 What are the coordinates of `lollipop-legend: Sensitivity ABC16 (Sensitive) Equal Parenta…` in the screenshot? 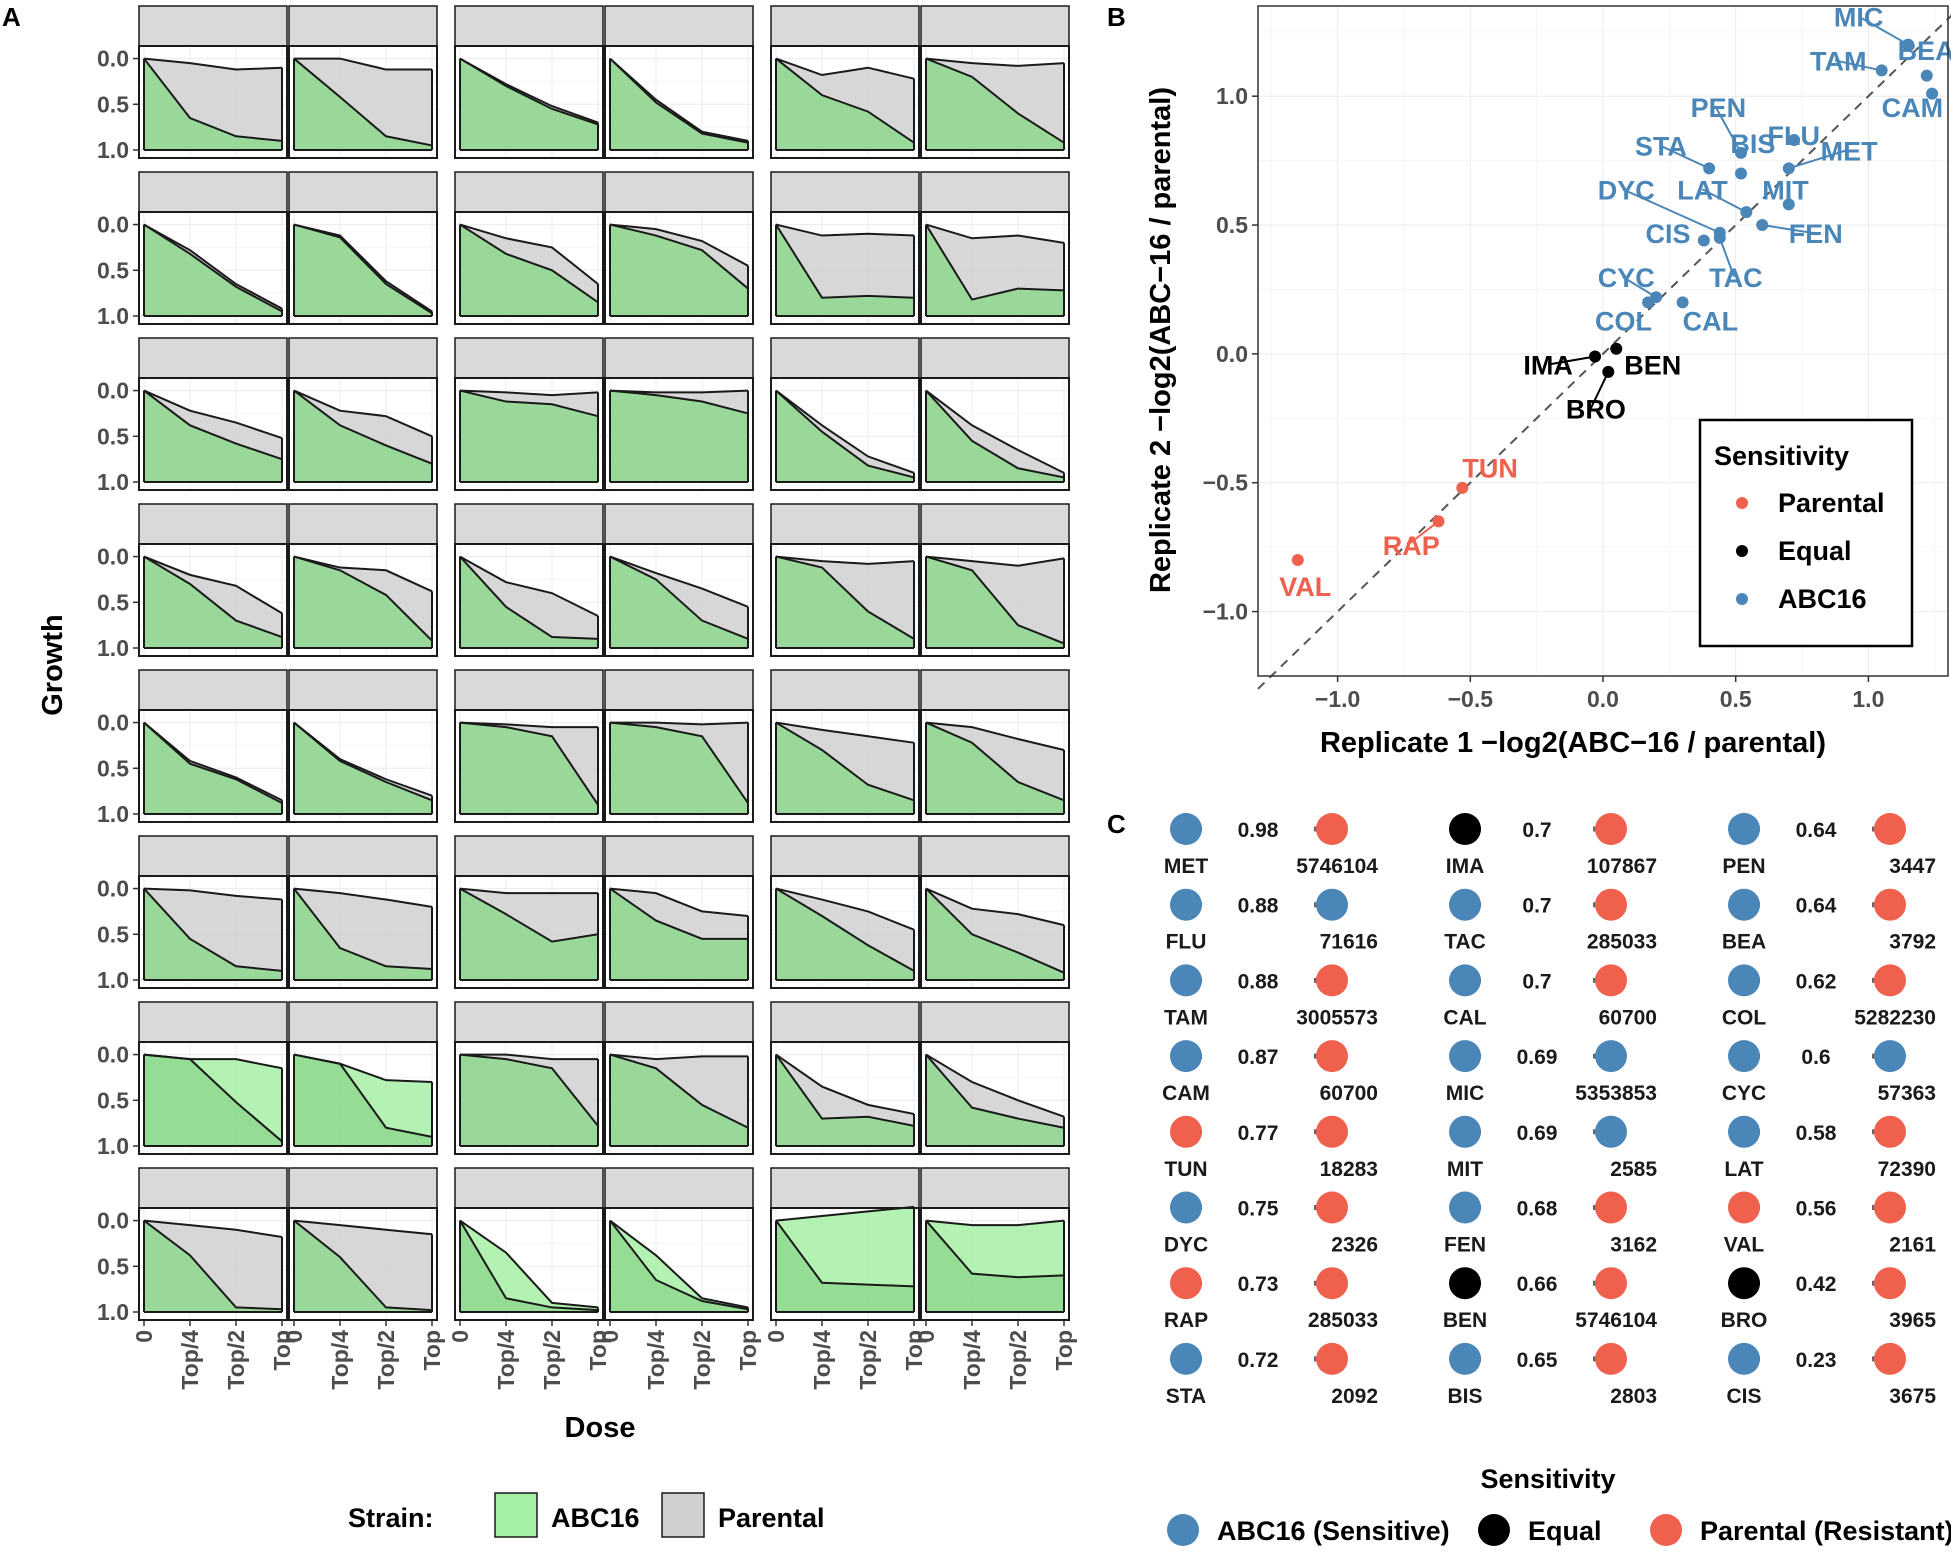 It's located at (1559, 1505).